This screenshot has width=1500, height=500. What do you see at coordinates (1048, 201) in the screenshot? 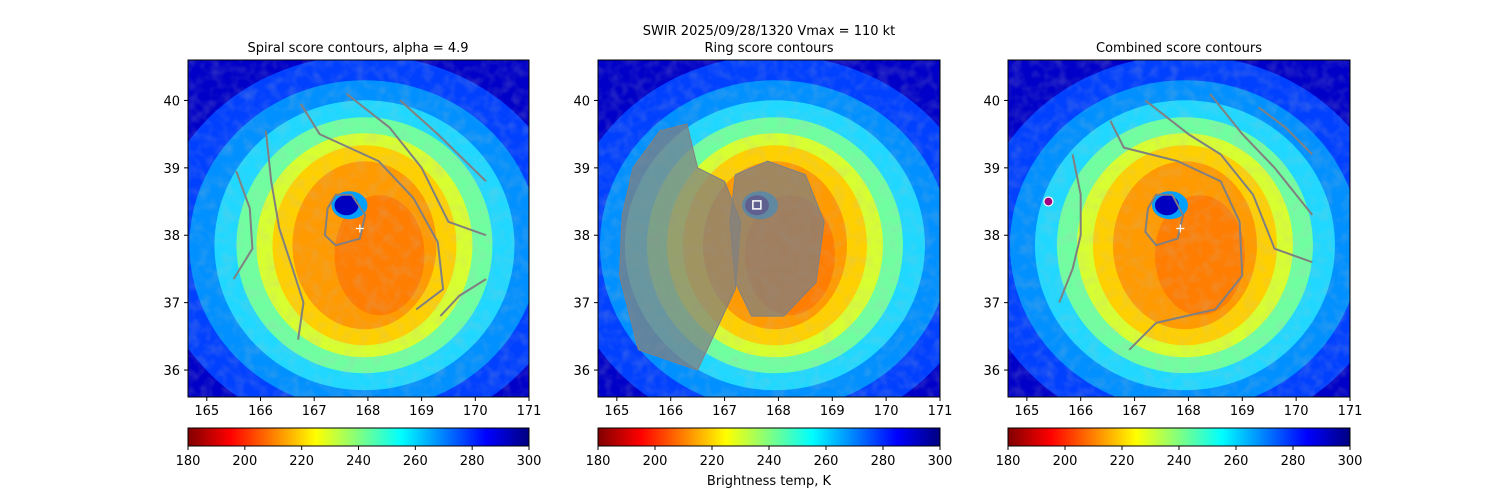
I see `extra-marker-octagon` at bounding box center [1048, 201].